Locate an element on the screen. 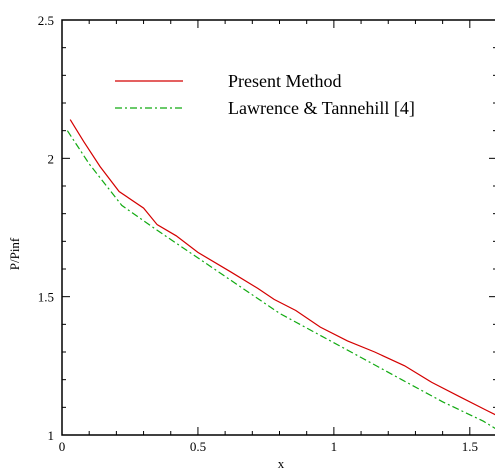 The width and height of the screenshot is (495, 470). y-axis-label: P/Pinf is located at coordinates (14, 253).